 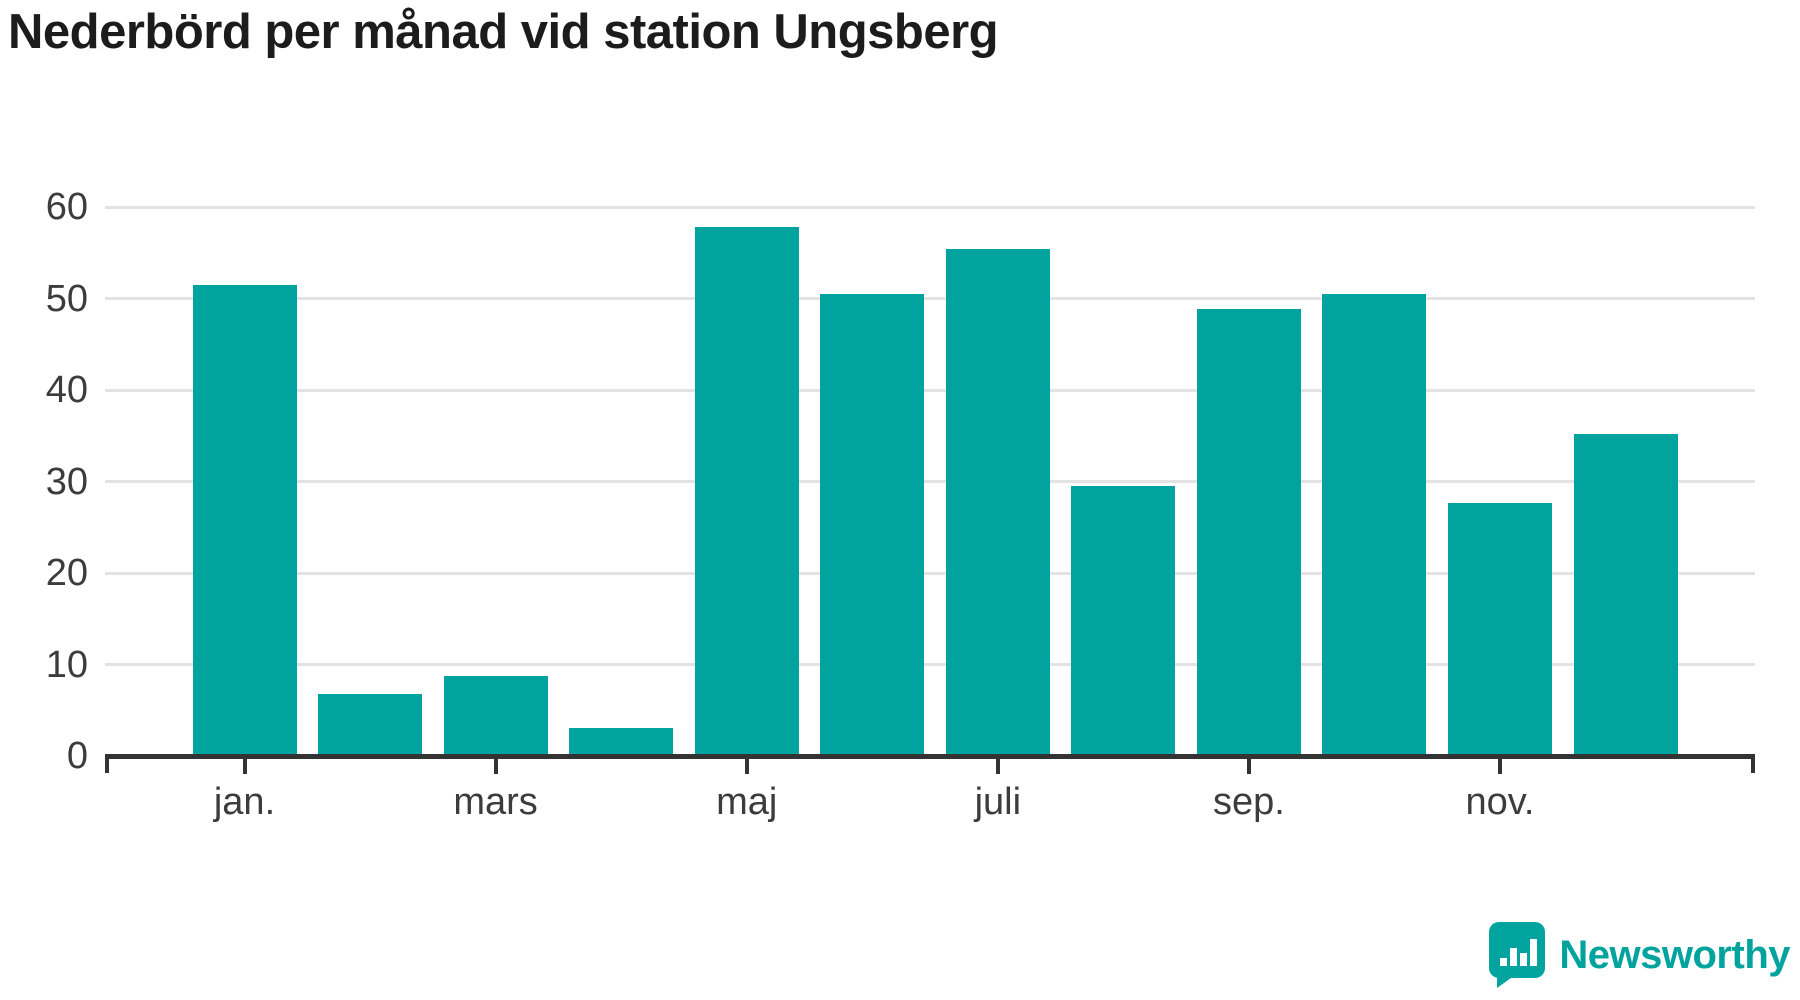 I want to click on x-axis-endcap-left, so click(x=107, y=765).